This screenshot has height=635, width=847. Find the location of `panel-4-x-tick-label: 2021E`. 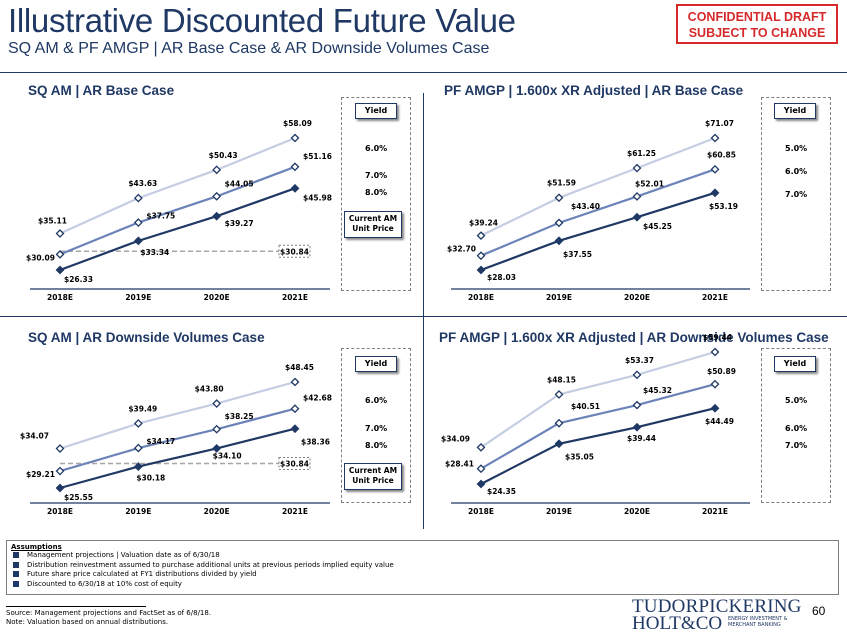

panel-4-x-tick-label: 2021E is located at coordinates (715, 511).